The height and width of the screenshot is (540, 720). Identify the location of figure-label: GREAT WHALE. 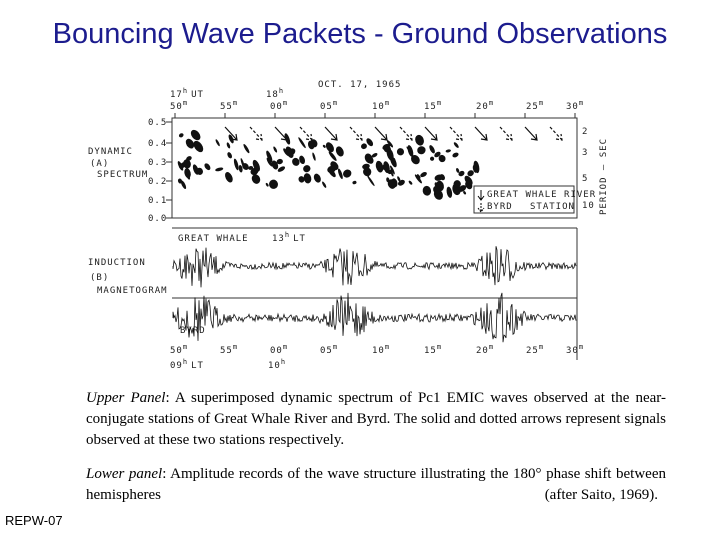
(213, 239).